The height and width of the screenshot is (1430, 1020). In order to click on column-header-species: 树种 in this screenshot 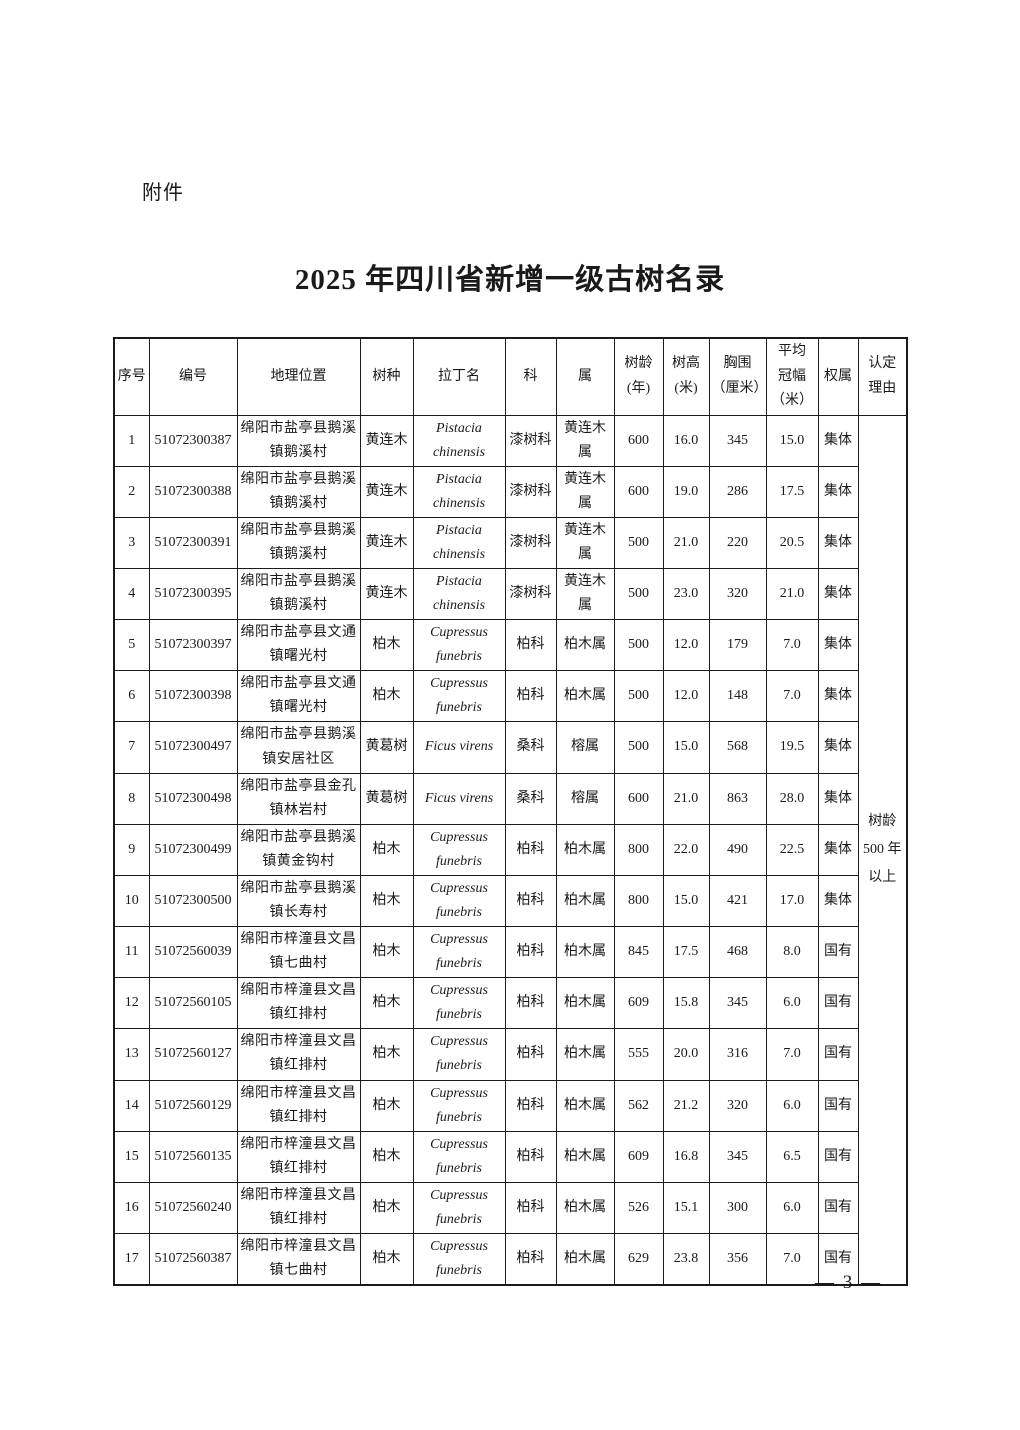, I will do `click(386, 376)`.